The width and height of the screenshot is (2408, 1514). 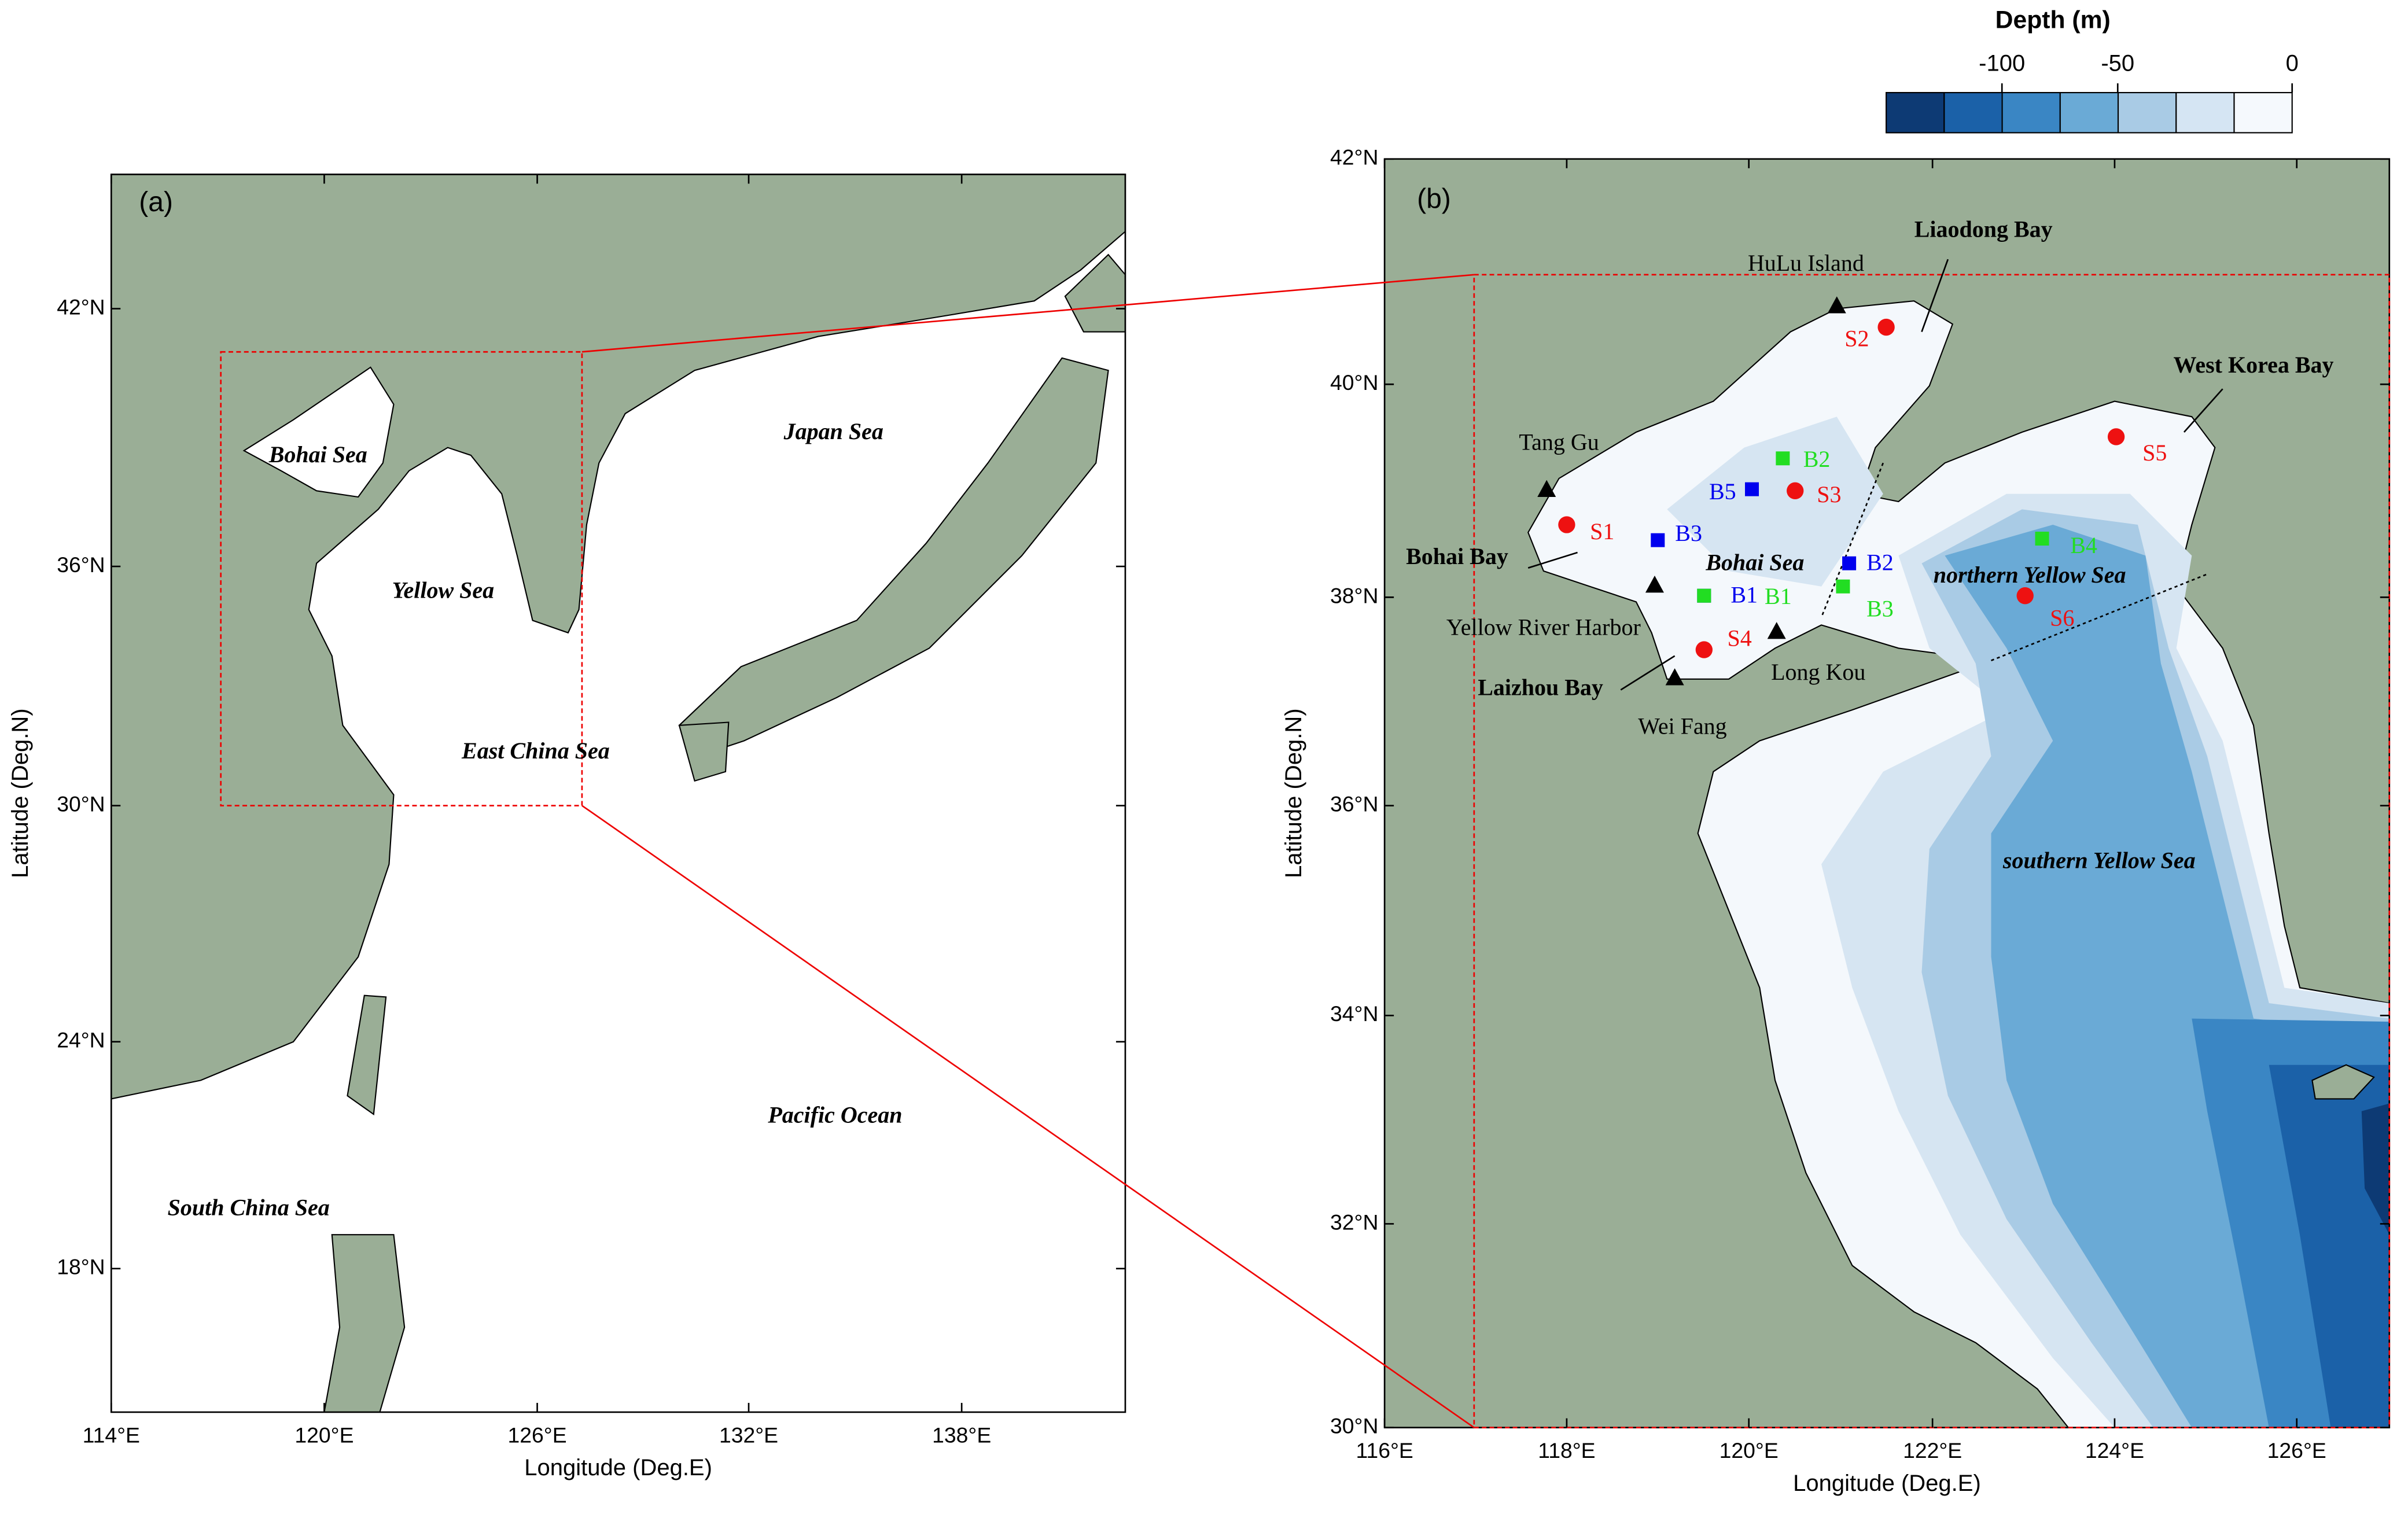 What do you see at coordinates (2099, 860) in the screenshot?
I see `place-name: southern Yellow Sea` at bounding box center [2099, 860].